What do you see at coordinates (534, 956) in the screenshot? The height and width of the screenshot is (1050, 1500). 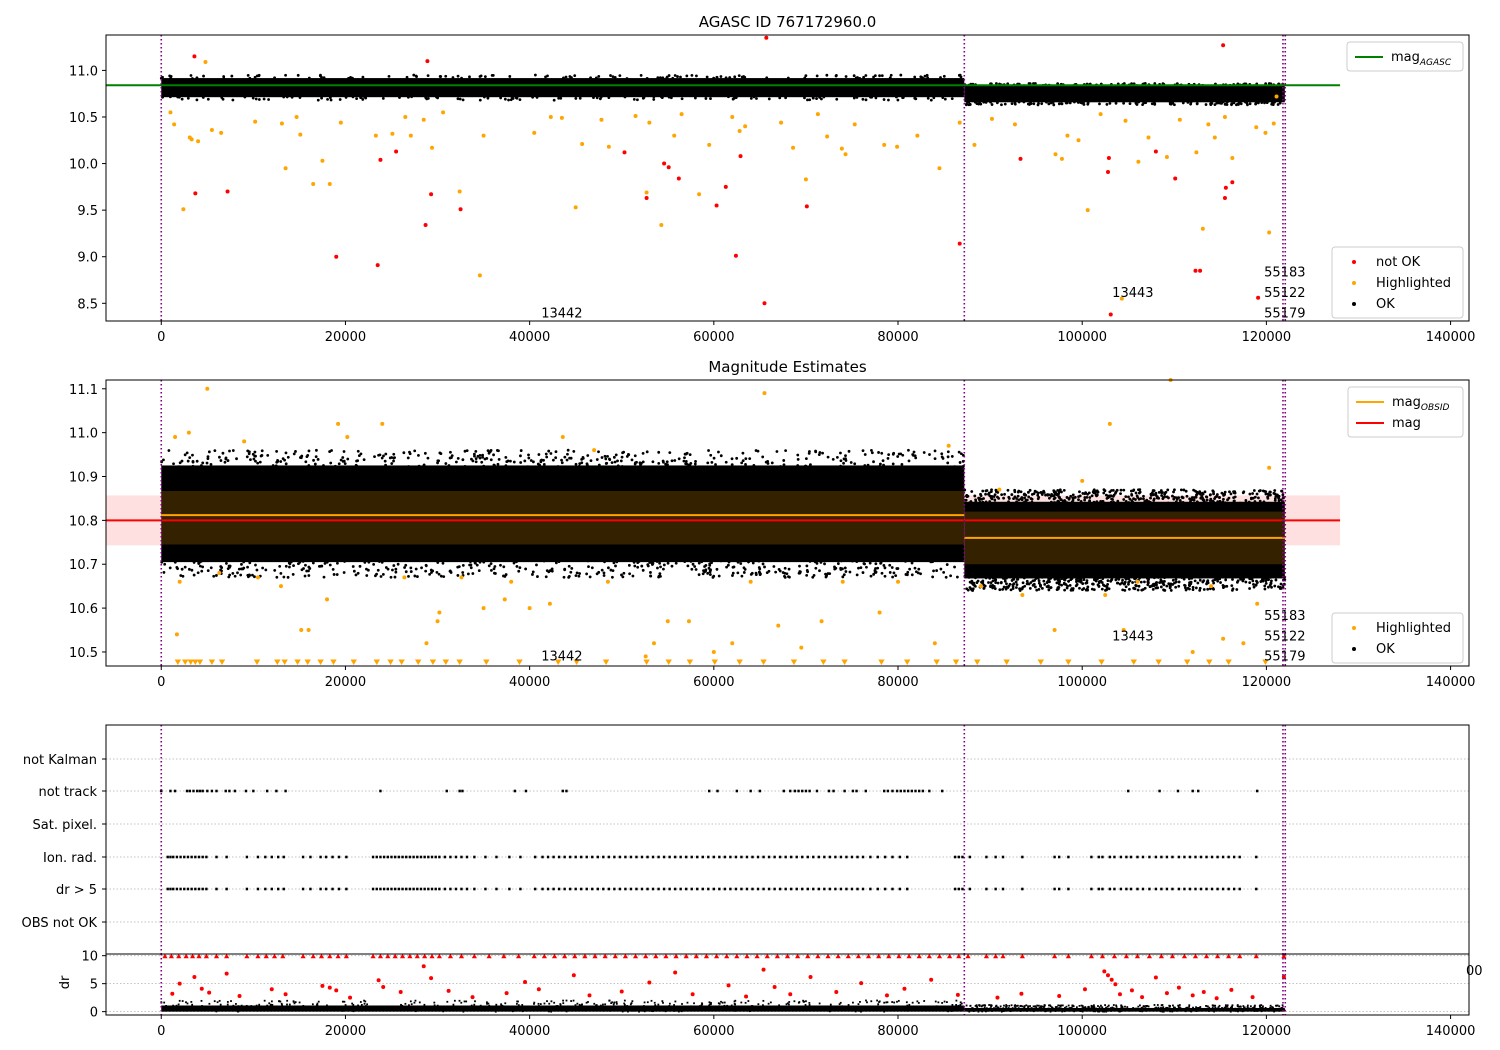 I see `dr-clipped-marker` at bounding box center [534, 956].